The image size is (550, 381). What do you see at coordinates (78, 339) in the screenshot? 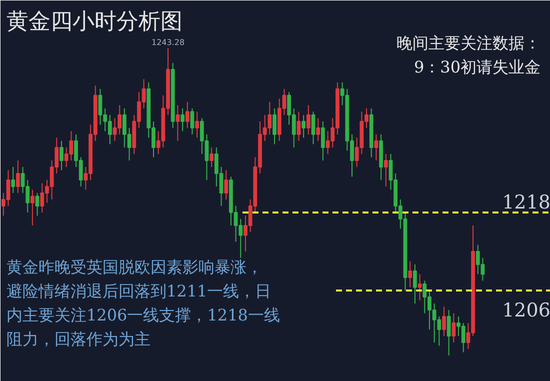
I see `annotation: 阻力，回落作为为主` at bounding box center [78, 339].